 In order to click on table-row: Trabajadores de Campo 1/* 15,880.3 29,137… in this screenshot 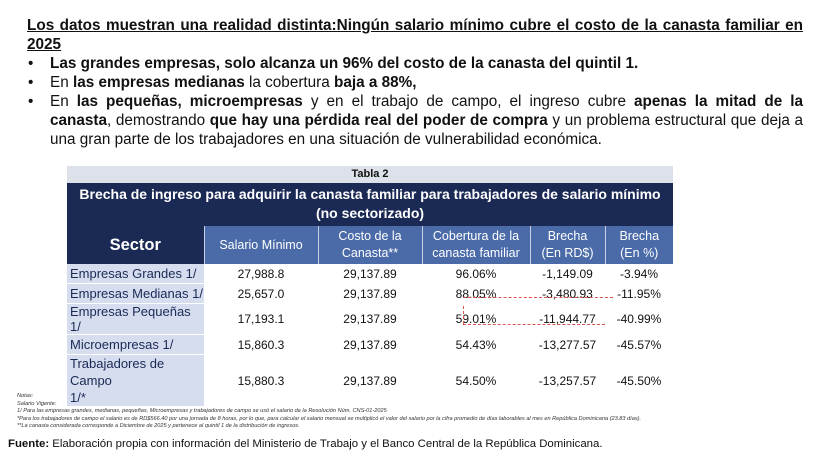, I will do `click(370, 380)`.